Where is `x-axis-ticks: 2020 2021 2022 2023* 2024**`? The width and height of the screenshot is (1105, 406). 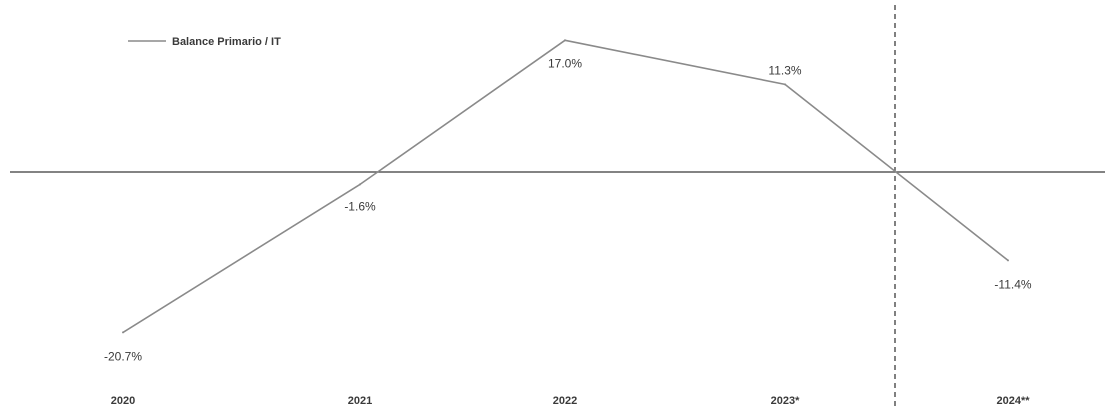
x-axis-ticks: 2020 2021 2022 2023* 2024** is located at coordinates (570, 400).